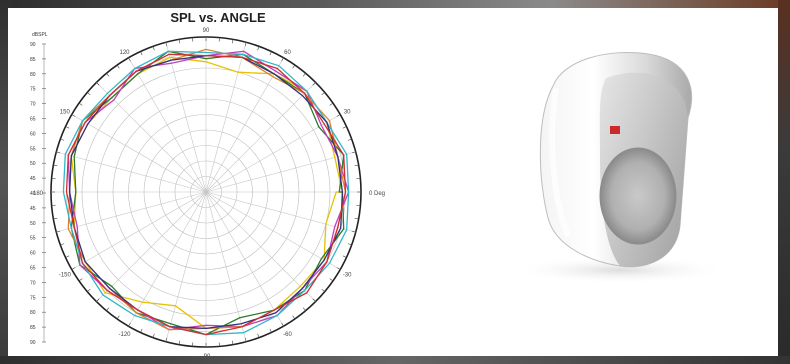 This screenshot has width=790, height=364. What do you see at coordinates (65, 113) in the screenshot?
I see `angle-label: 150` at bounding box center [65, 113].